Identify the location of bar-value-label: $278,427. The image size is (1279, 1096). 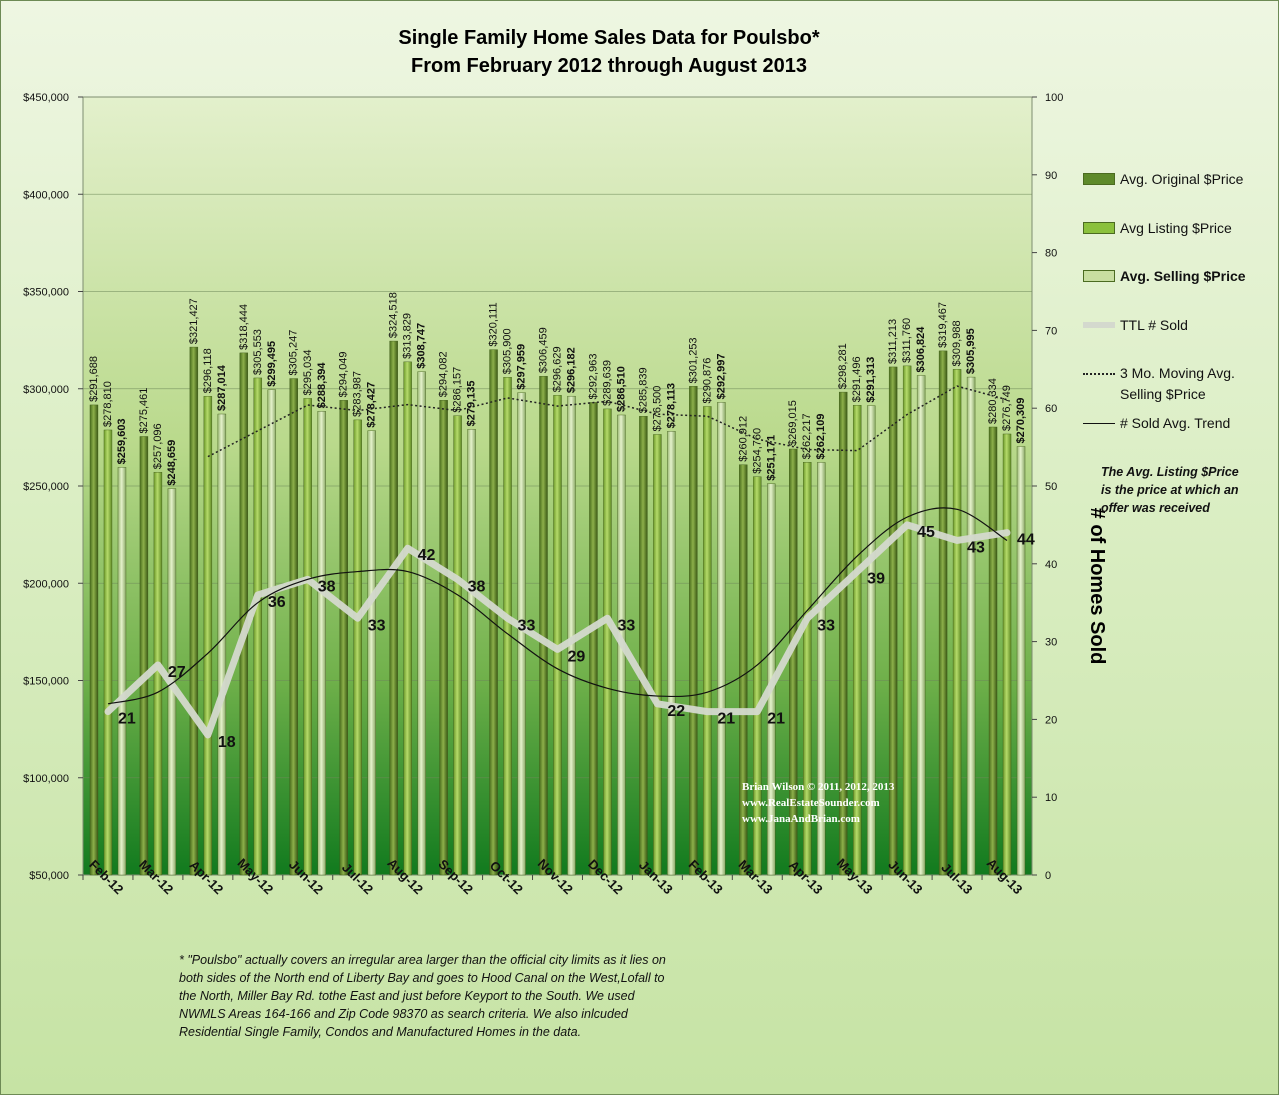
(372, 405).